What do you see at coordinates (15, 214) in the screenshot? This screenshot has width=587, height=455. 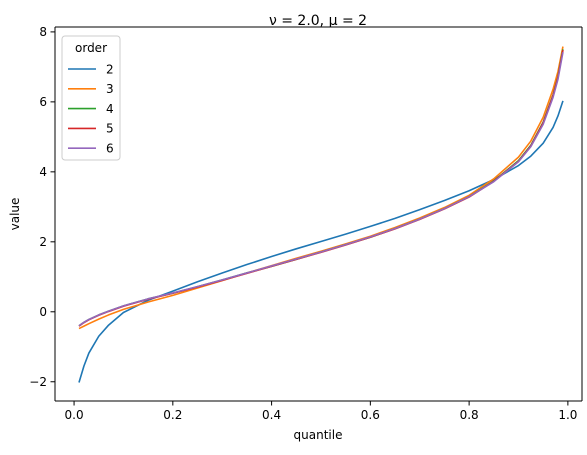 I see `y-axis-label: value` at bounding box center [15, 214].